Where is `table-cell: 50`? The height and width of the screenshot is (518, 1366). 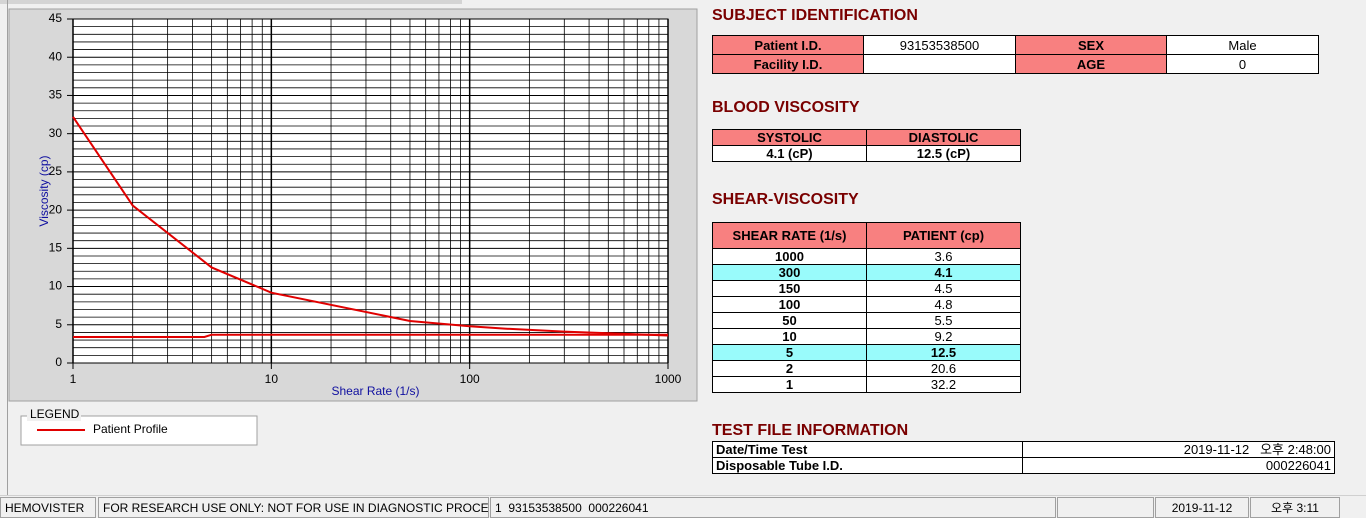
table-cell: 50 is located at coordinates (789, 320).